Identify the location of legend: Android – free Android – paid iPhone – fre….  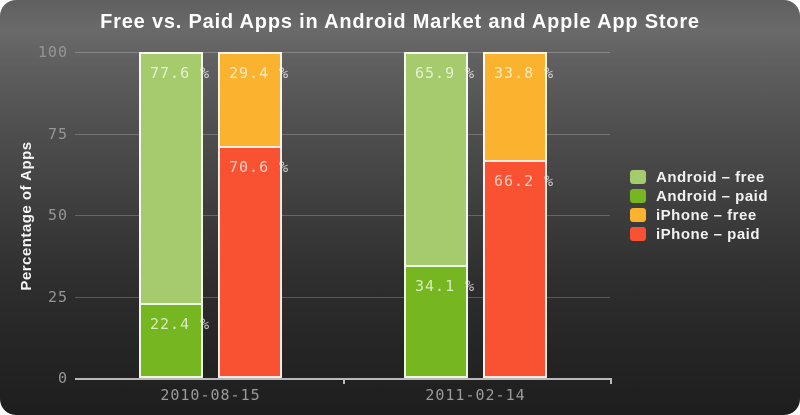
(699, 205).